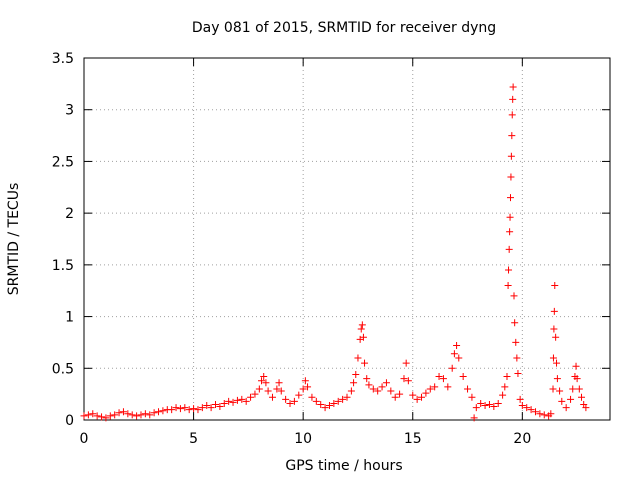 This screenshot has height=480, width=640. I want to click on y-tick-label: 2.5, so click(63, 162).